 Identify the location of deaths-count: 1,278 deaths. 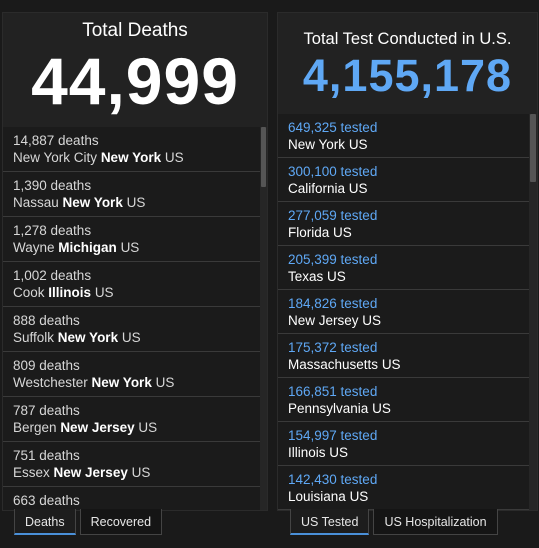
(52, 230).